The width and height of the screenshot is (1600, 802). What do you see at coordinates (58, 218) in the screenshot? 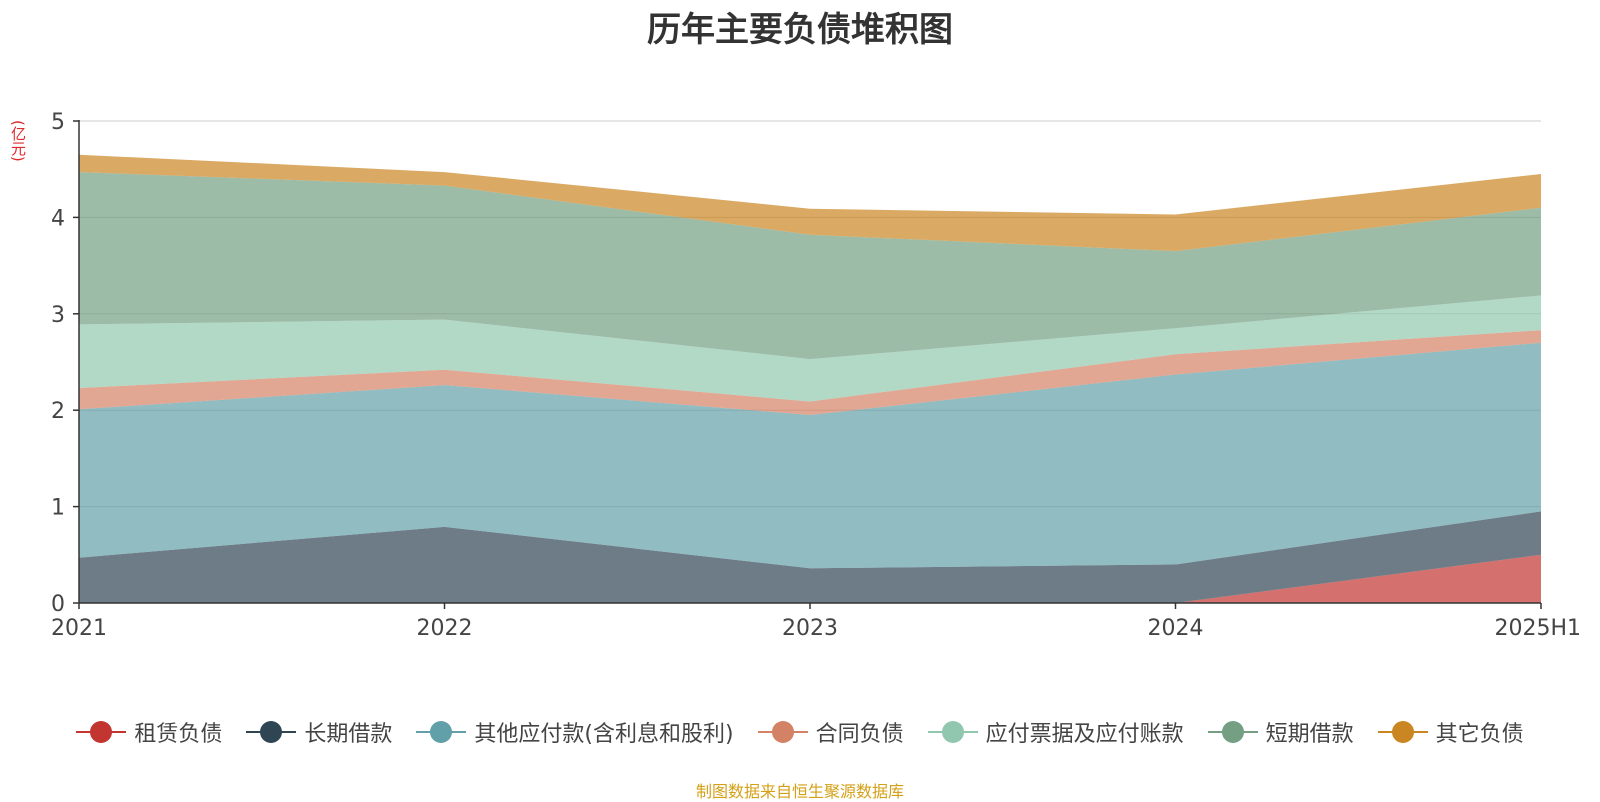
I see `y-tick-label: 4` at bounding box center [58, 218].